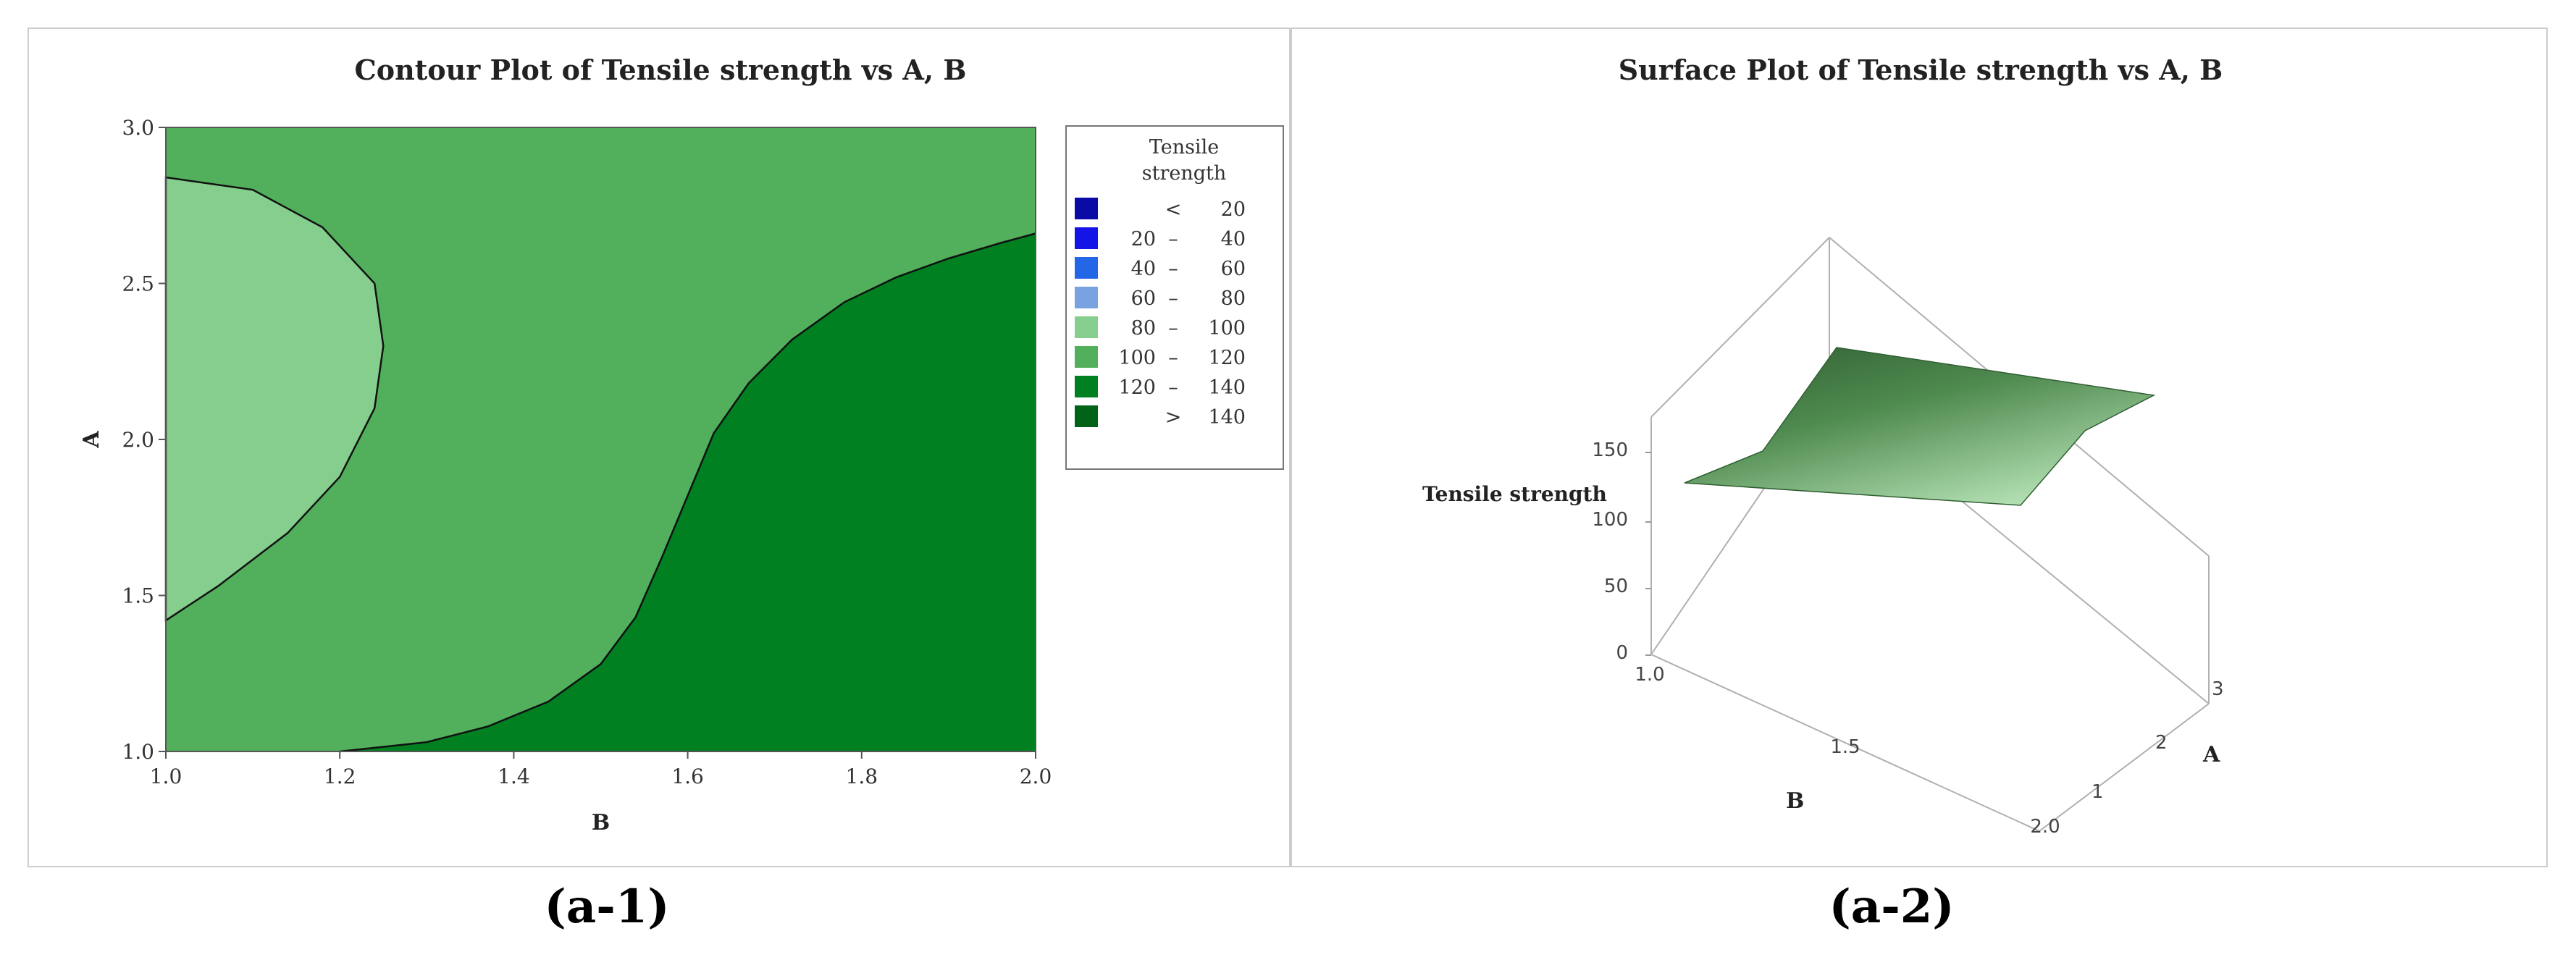  I want to click on x-tick-label: 1.2, so click(340, 776).